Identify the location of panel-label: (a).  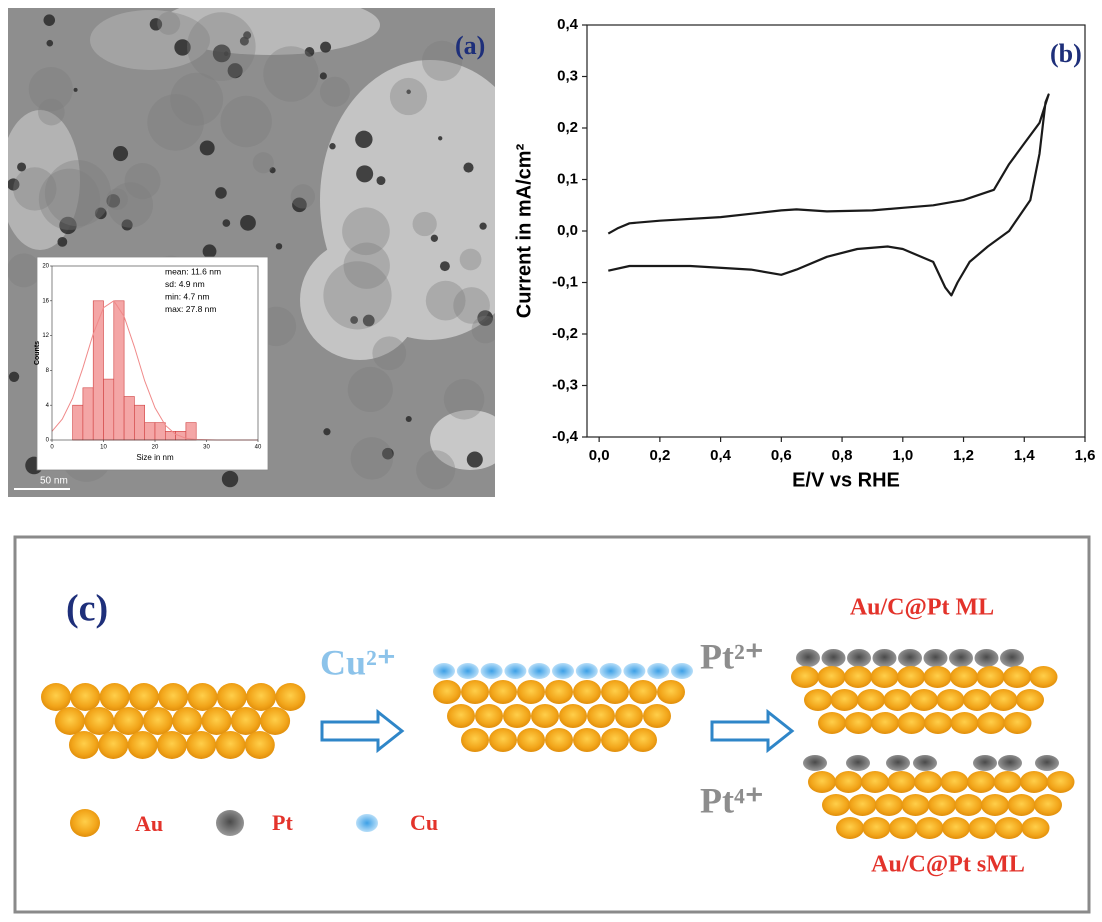
(470, 45).